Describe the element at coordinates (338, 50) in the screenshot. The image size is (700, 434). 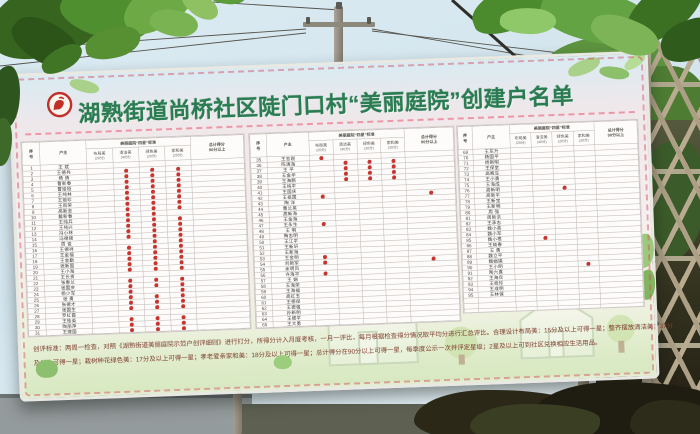
I see `utility-pole` at that location.